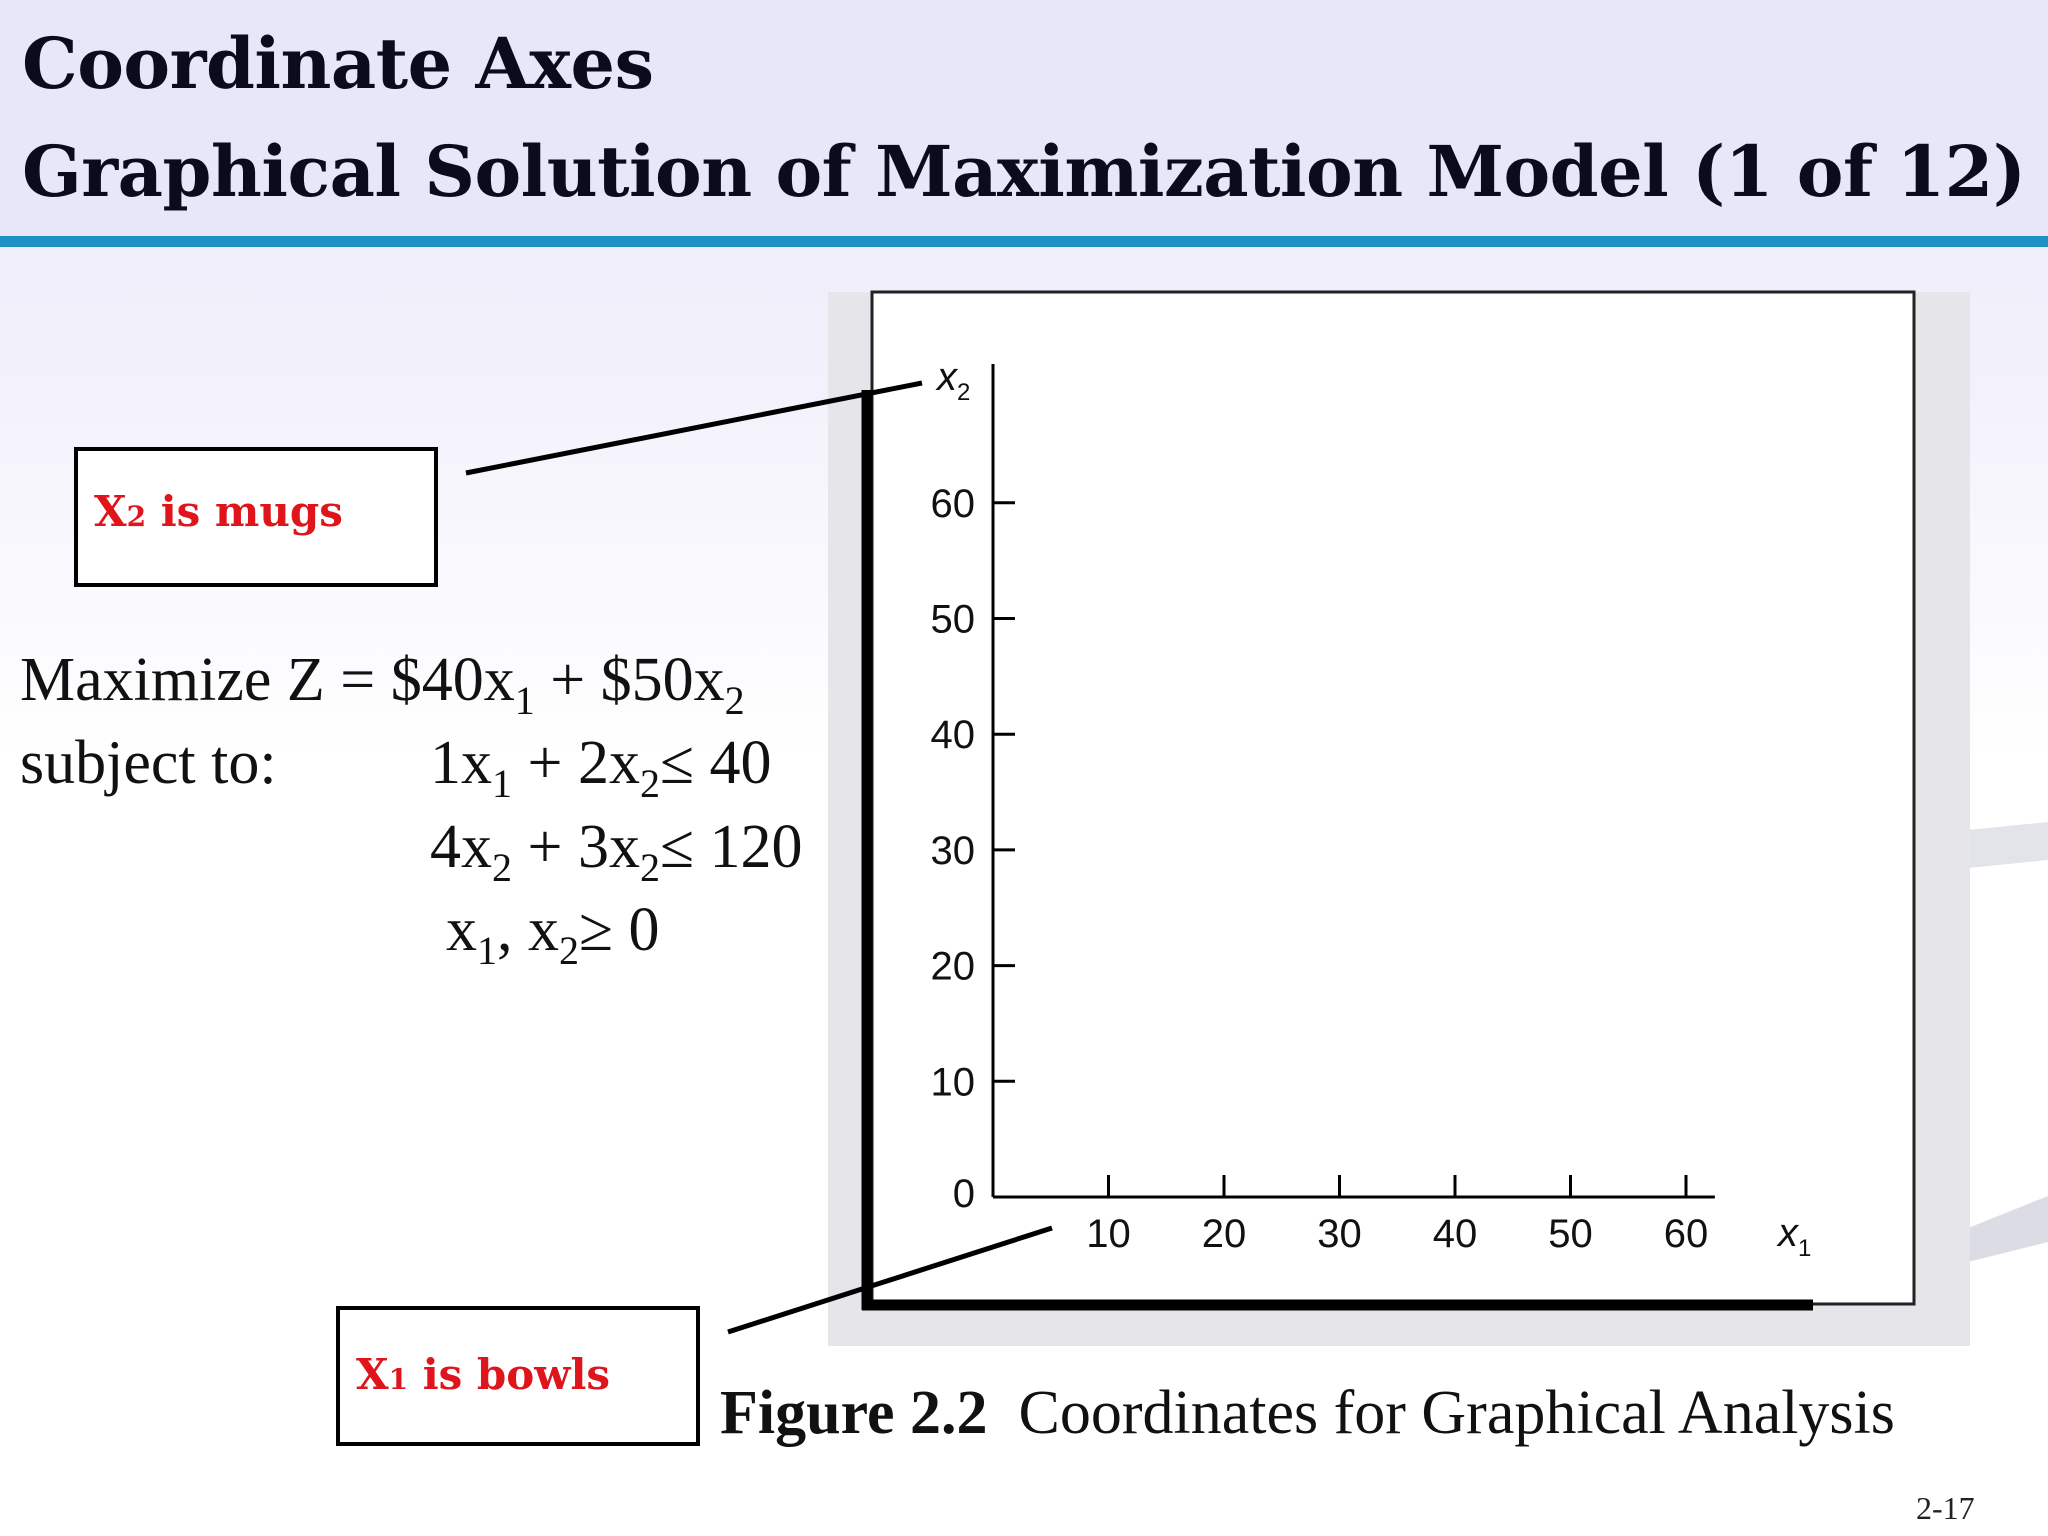 The image size is (2048, 1536). I want to click on x1-callout-box, so click(518, 1376).